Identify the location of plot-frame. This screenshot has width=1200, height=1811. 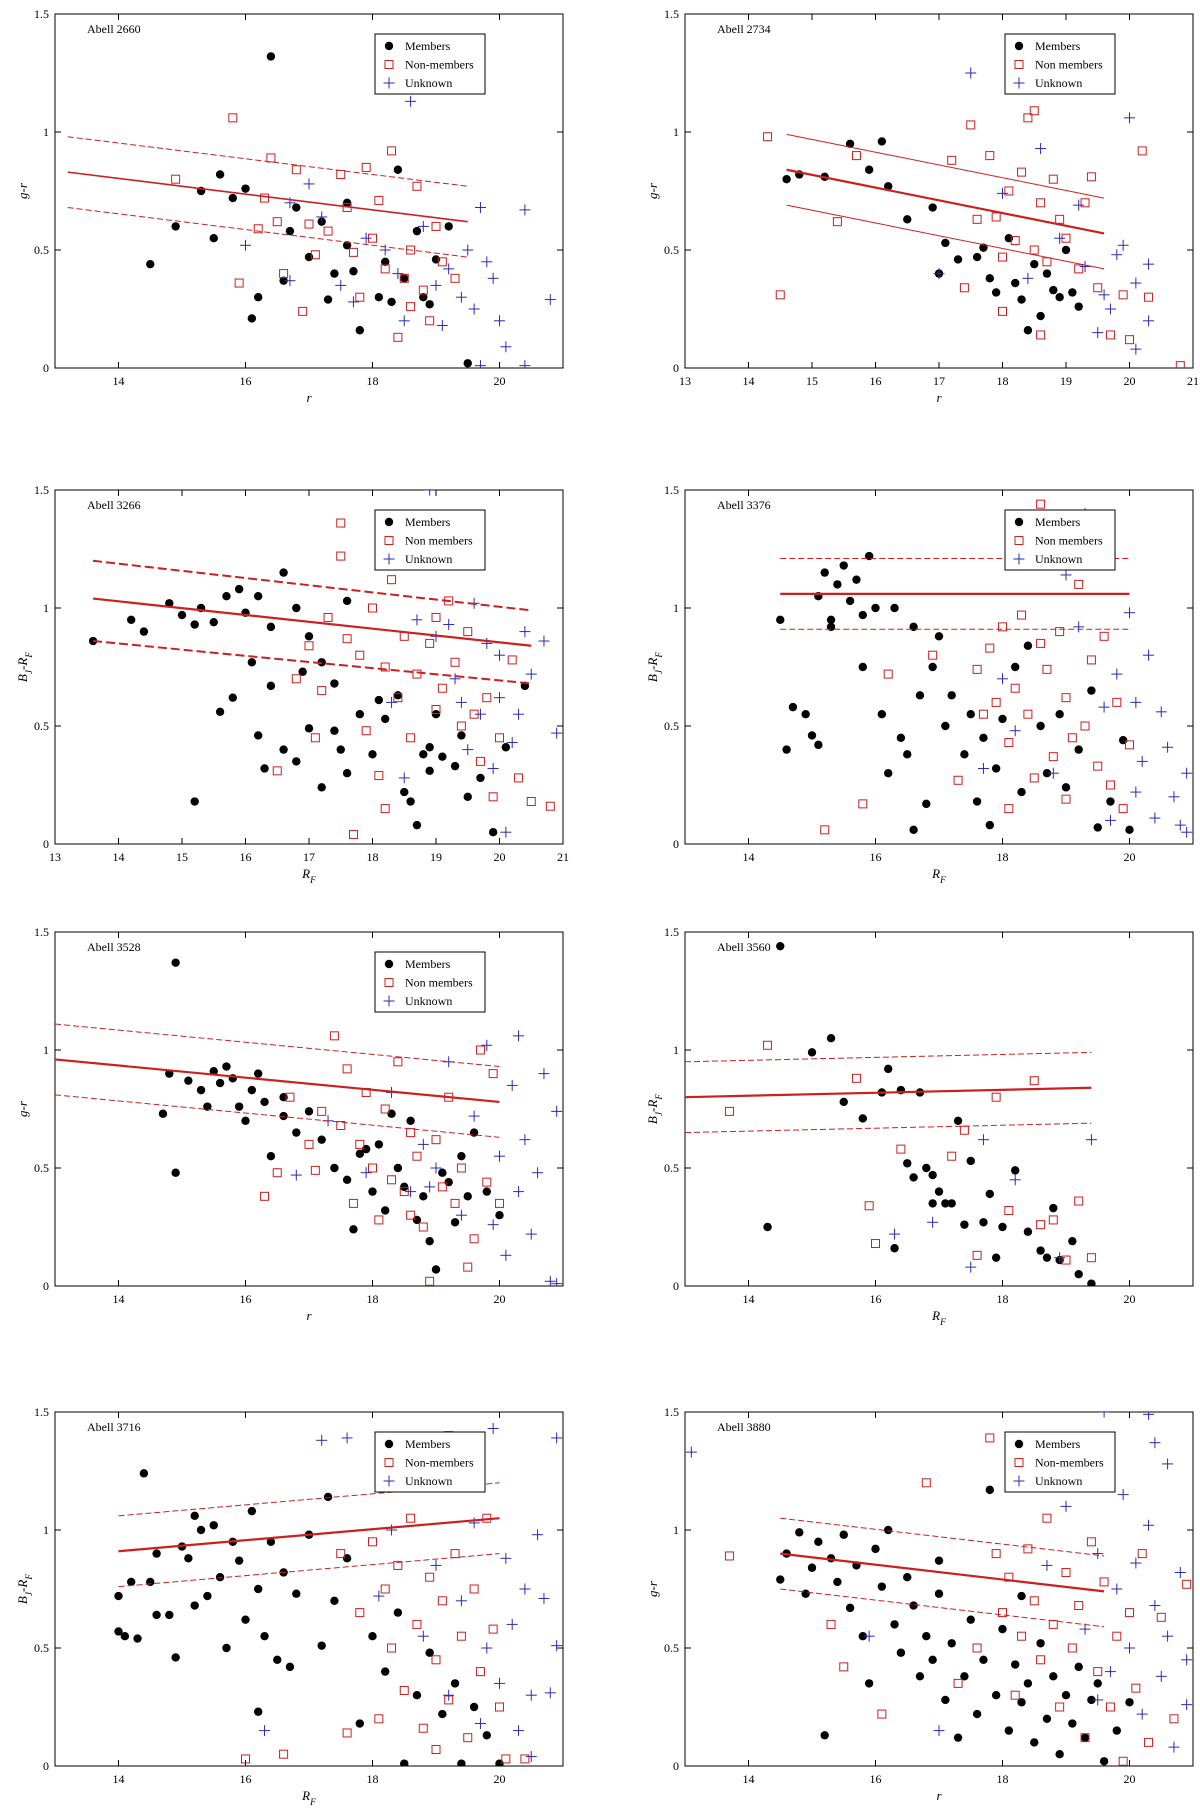
(309, 191).